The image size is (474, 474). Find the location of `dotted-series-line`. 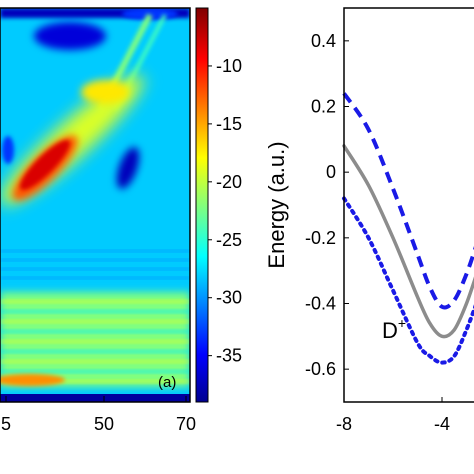

dotted-series-line is located at coordinates (408, 280).